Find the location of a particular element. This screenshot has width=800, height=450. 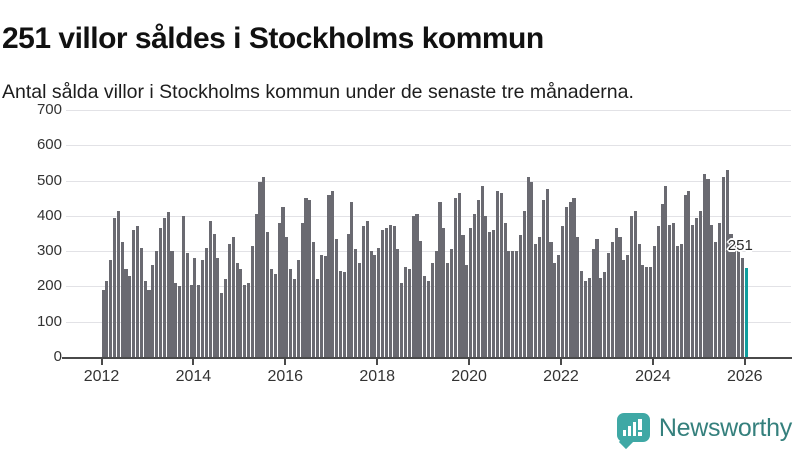

brand-footer: Newsworthy is located at coordinates (704, 428).